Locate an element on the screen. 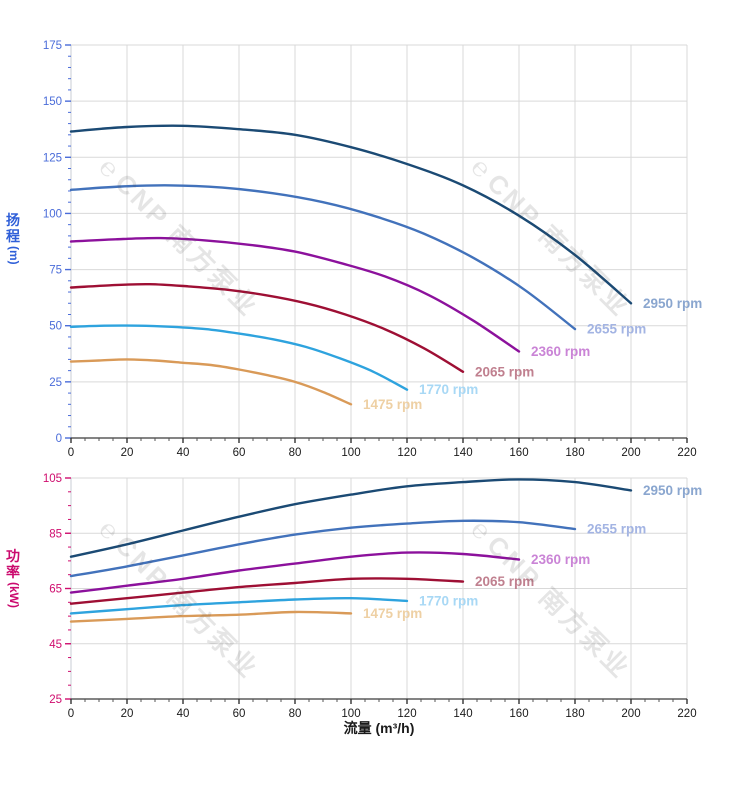 The width and height of the screenshot is (752, 797). curve-2950-rpm is located at coordinates (351, 518).